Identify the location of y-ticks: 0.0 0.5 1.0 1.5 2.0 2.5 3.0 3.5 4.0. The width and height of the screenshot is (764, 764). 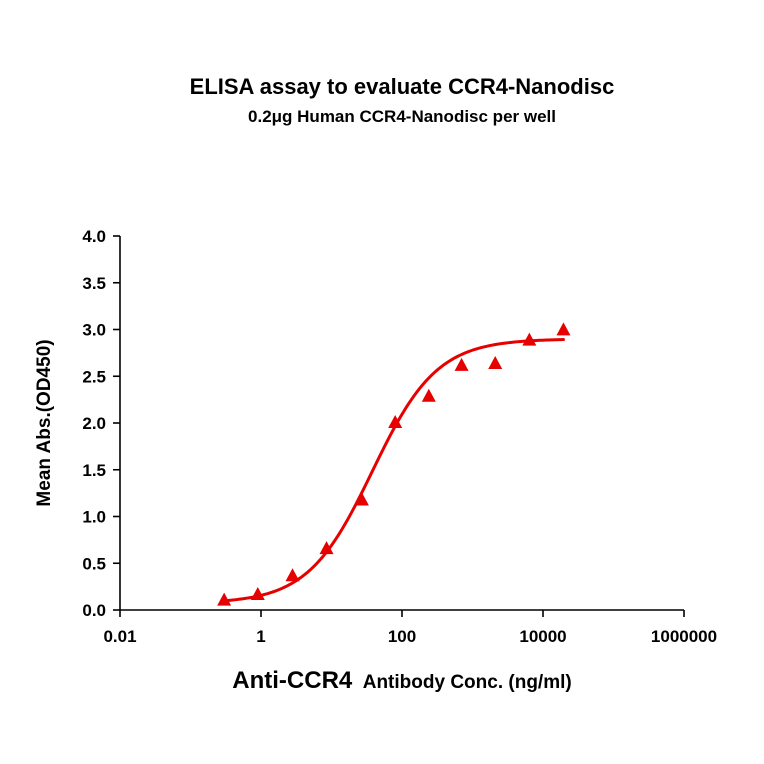
(101, 423).